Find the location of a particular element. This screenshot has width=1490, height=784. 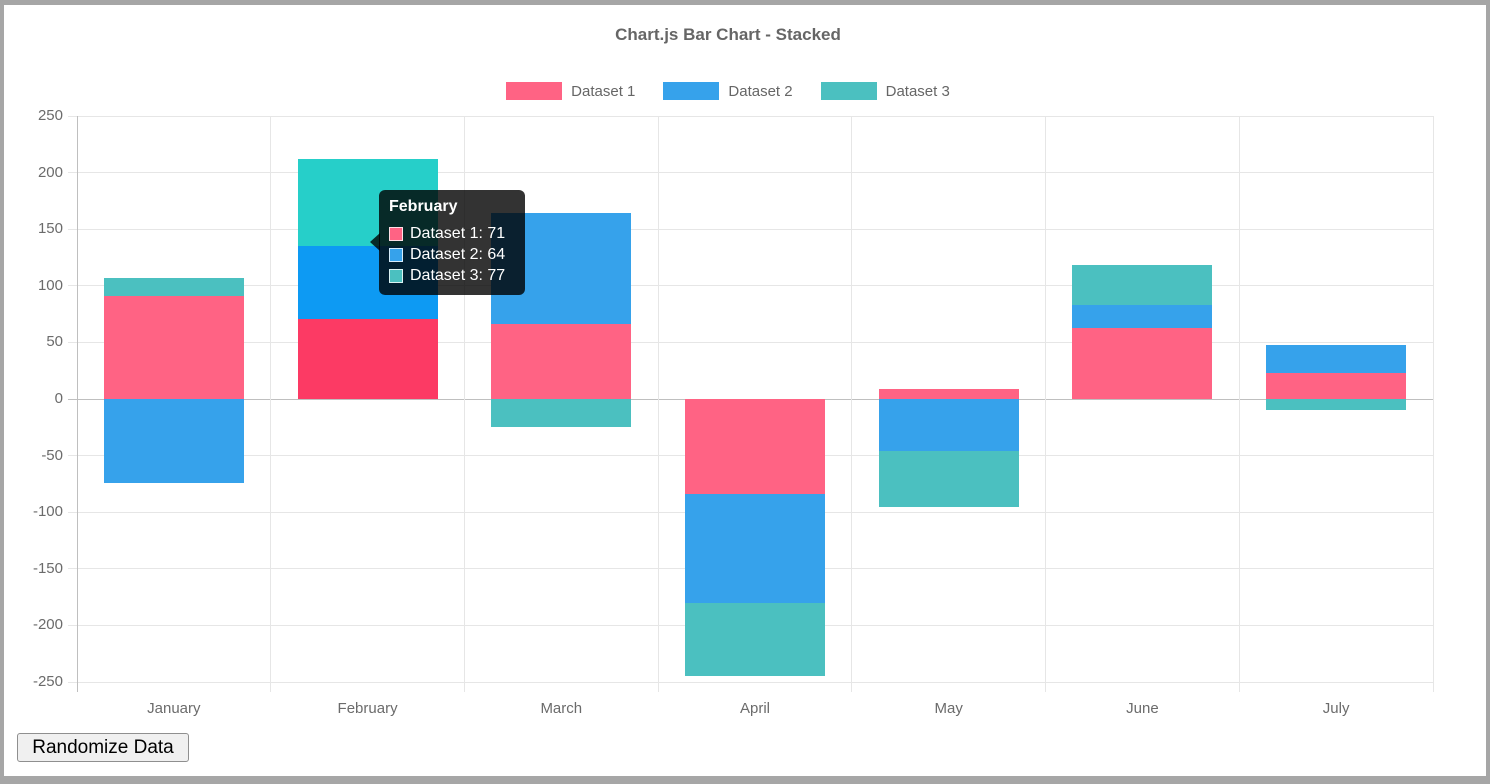

y-axis-tick-label: 100 is located at coordinates (50, 285).